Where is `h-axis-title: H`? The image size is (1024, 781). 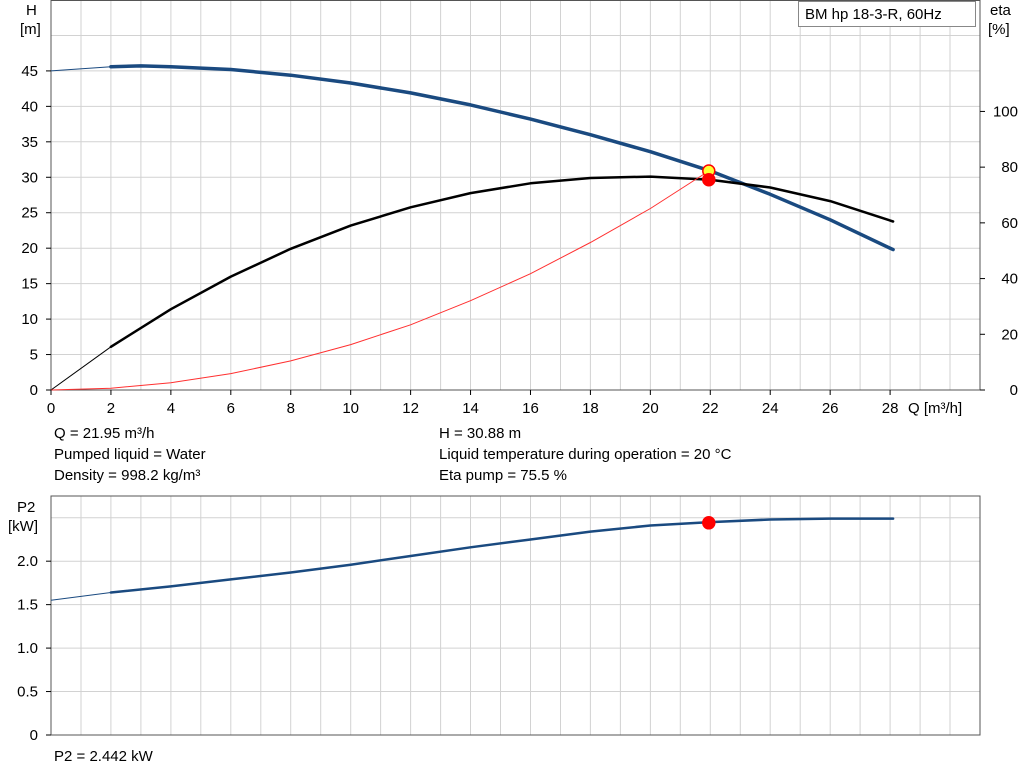 h-axis-title: H is located at coordinates (31, 10).